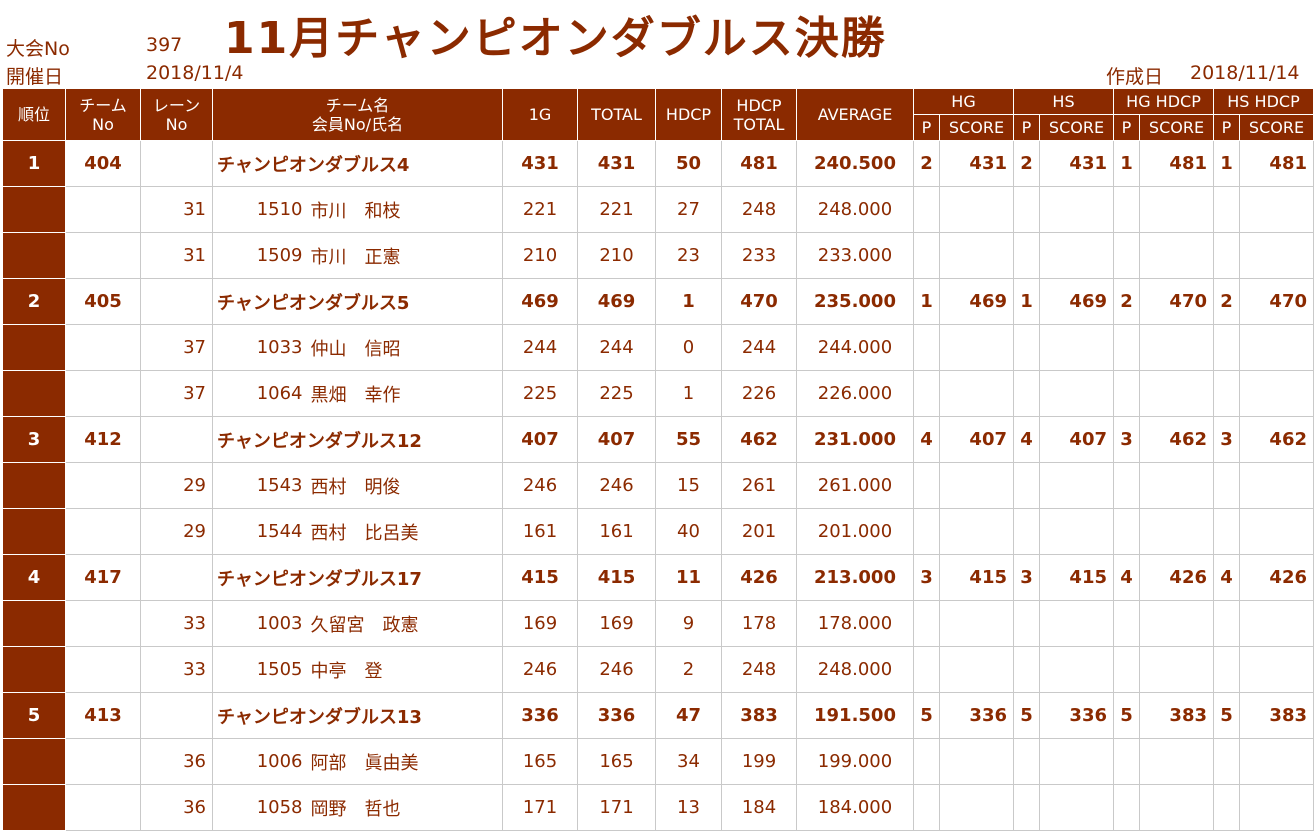 The width and height of the screenshot is (1316, 832). I want to click on col-hs-hdcp: HS HDCP, so click(1263, 101).